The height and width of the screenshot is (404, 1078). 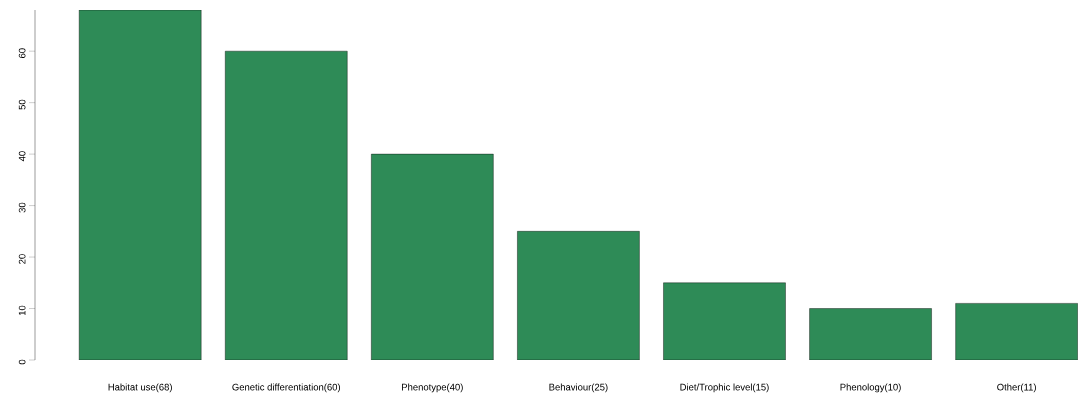 What do you see at coordinates (22, 310) in the screenshot?
I see `y-tick-label: 10` at bounding box center [22, 310].